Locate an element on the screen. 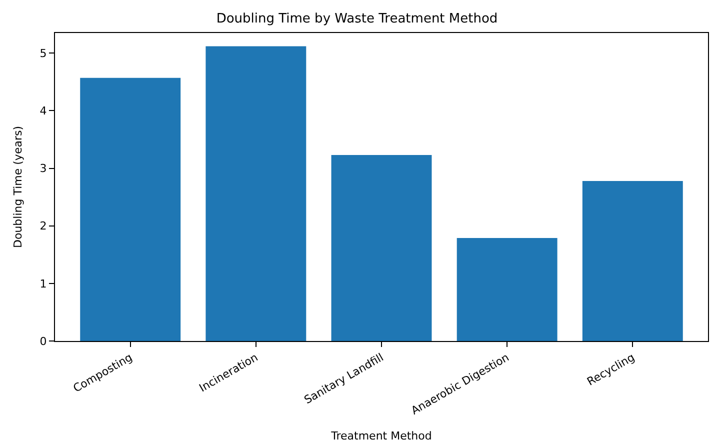 This screenshot has width=714, height=446. y-tick-label: 4 is located at coordinates (43, 111).